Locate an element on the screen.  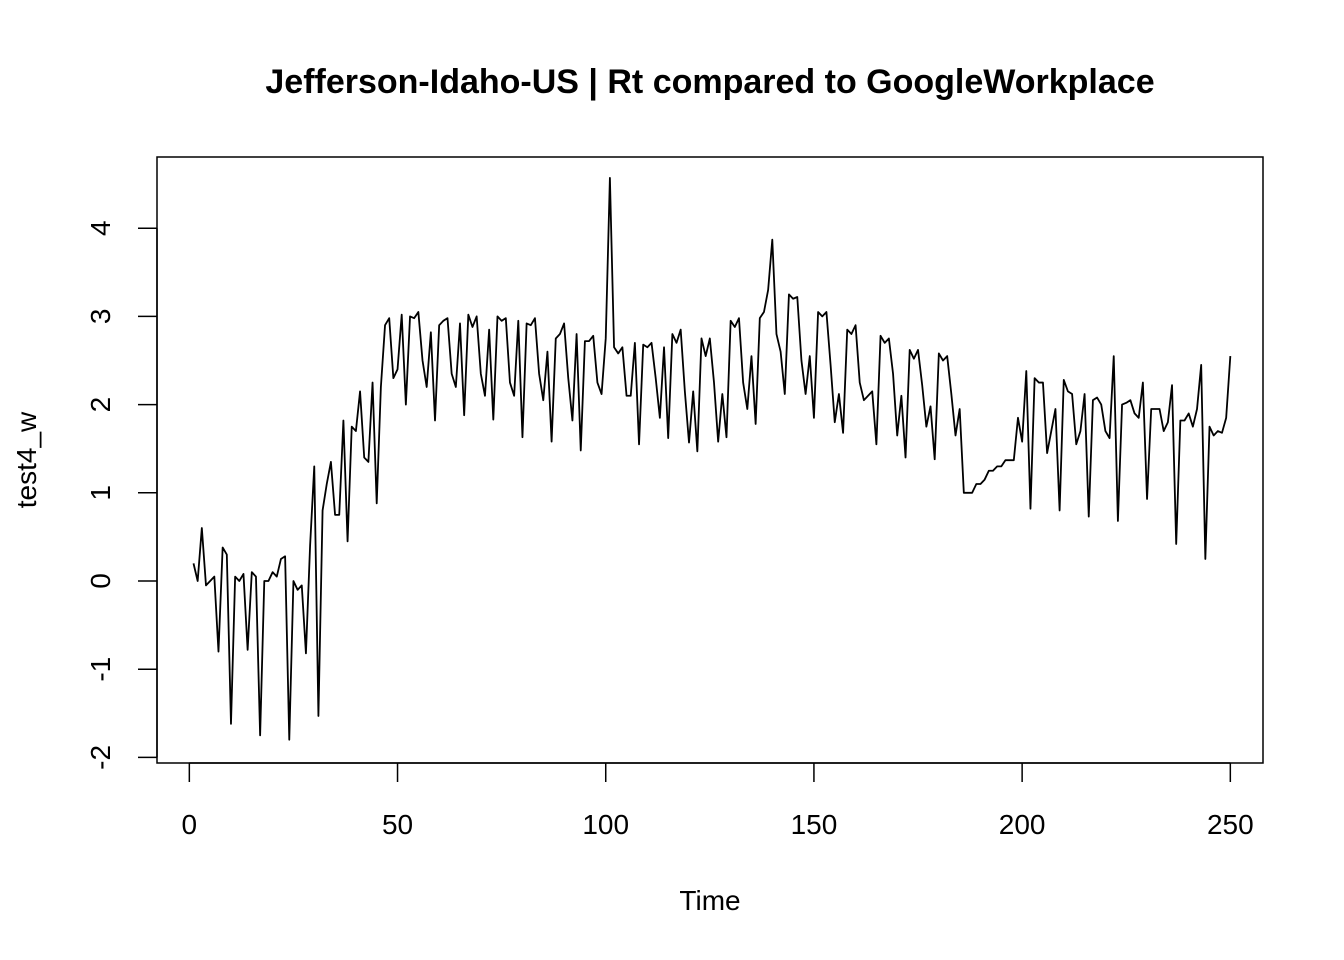
x-axis-label: Time is located at coordinates (709, 900).